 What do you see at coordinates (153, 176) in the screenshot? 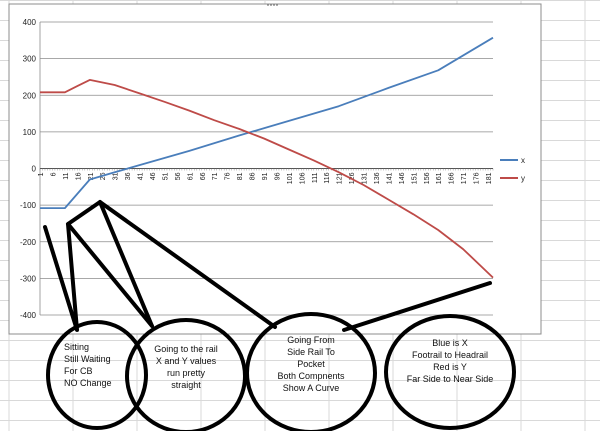
I see `x-tick-label: 46` at bounding box center [153, 176].